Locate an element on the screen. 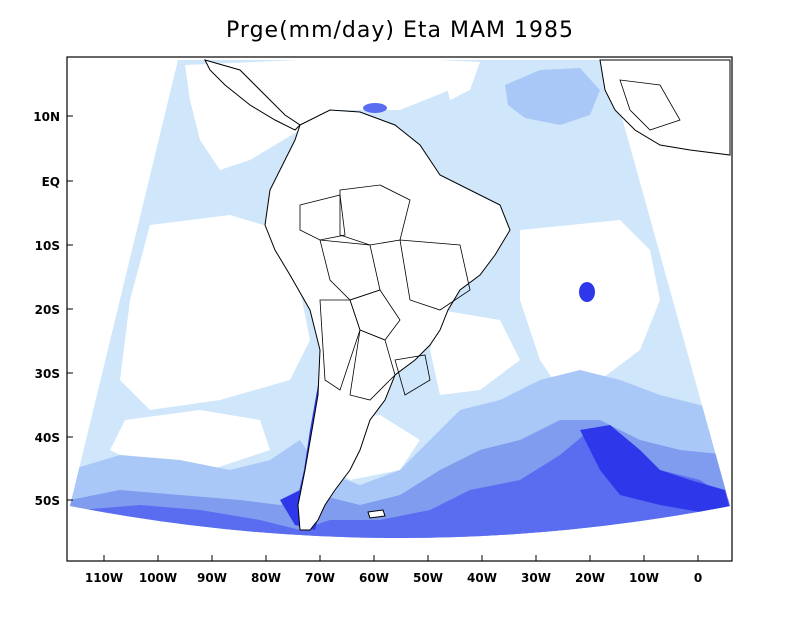  map-title: Prge(mm/day) Eta MAM 1985 is located at coordinates (400, 30).